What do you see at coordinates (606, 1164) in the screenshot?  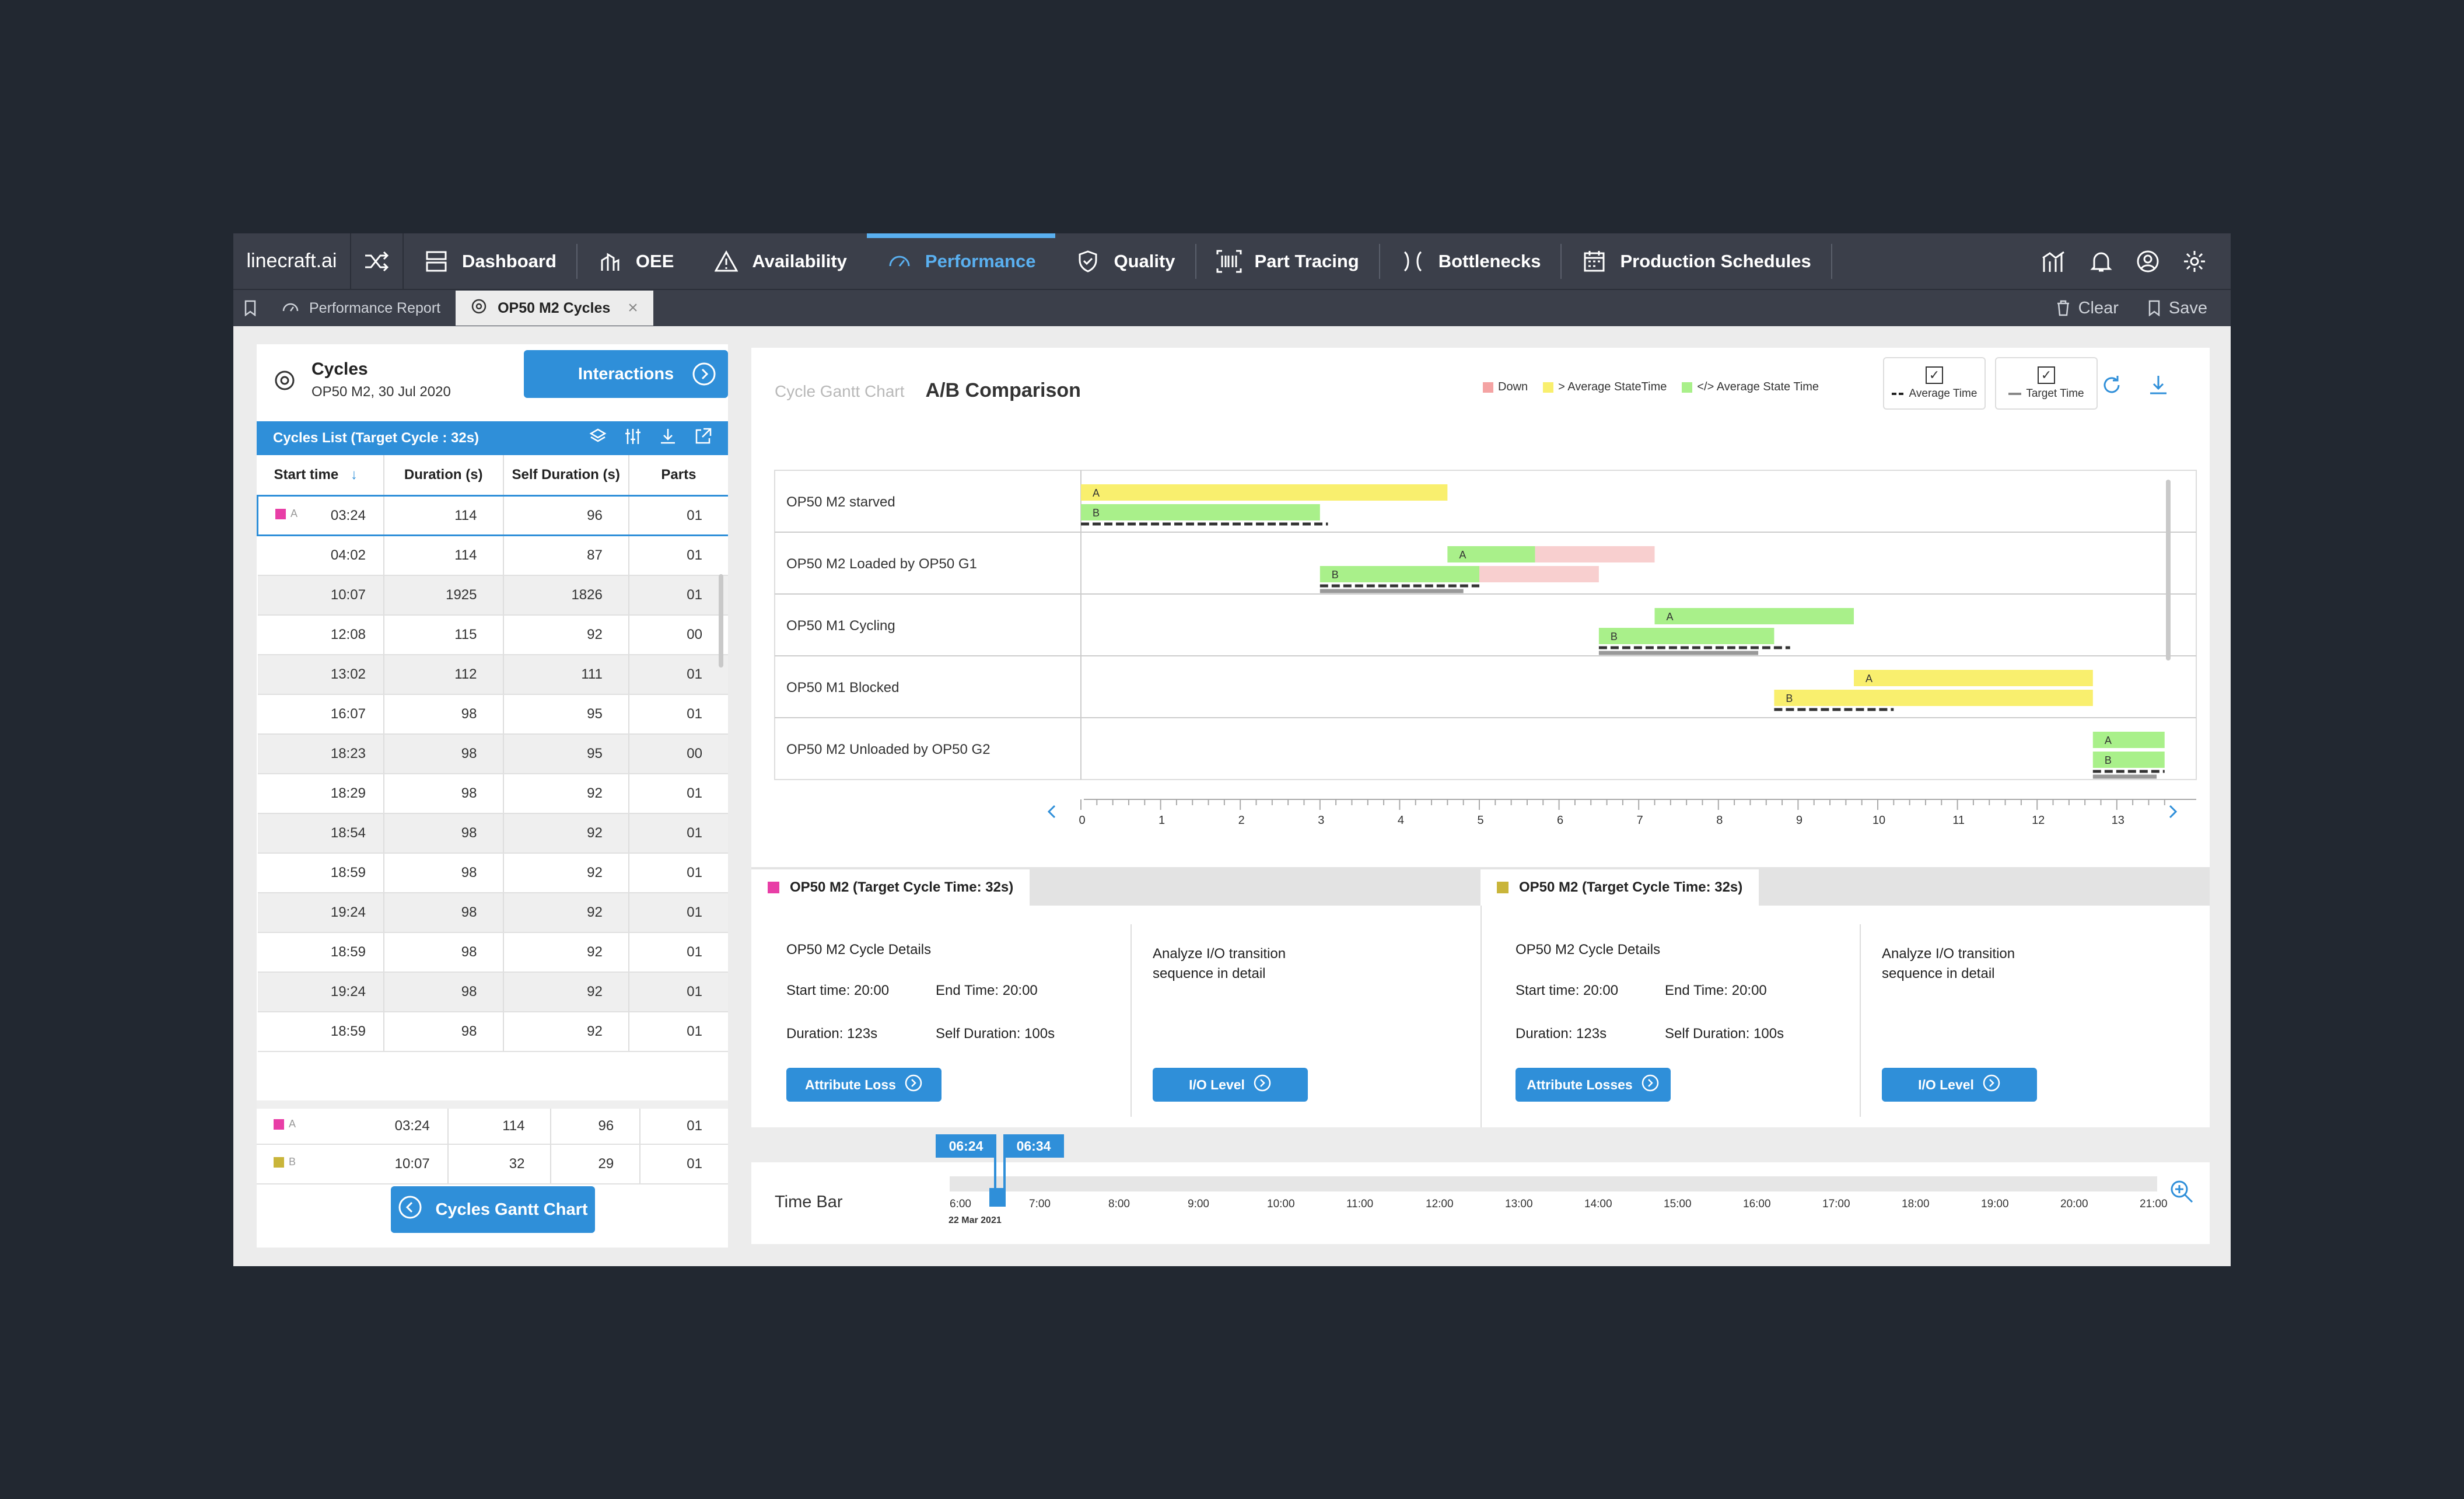 I see `cell-value: 29` at bounding box center [606, 1164].